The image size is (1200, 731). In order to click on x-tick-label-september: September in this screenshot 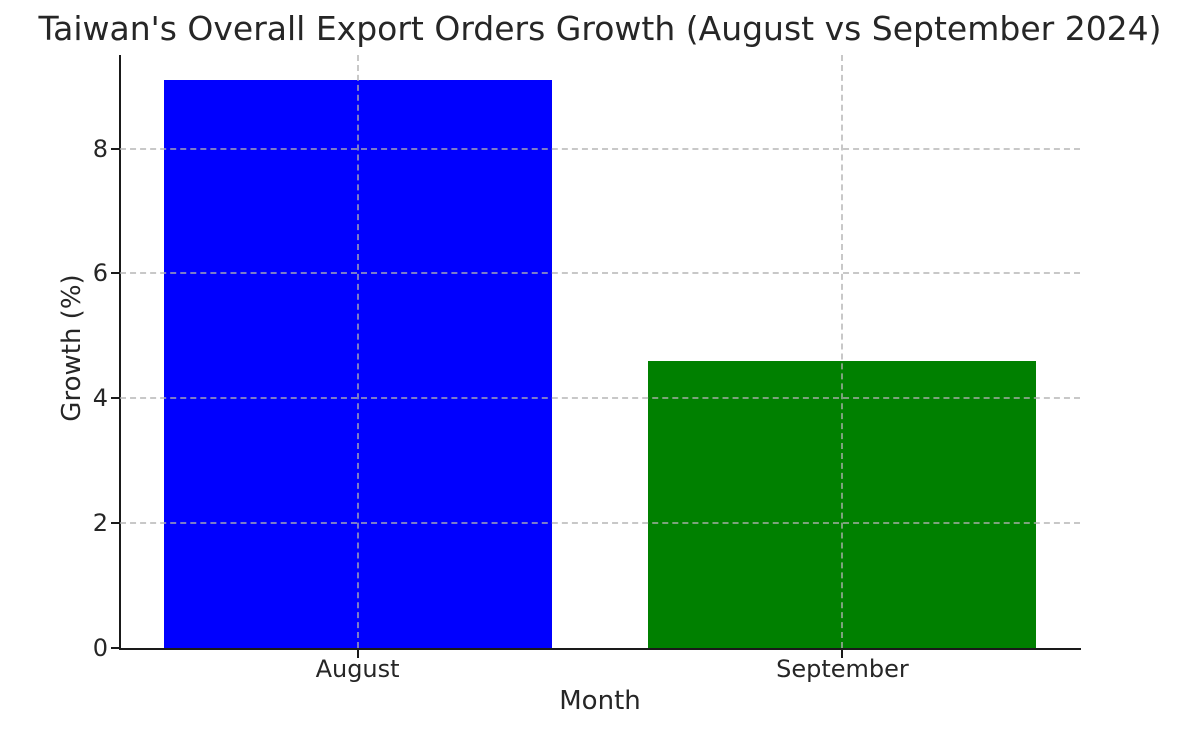, I will do `click(842, 669)`.